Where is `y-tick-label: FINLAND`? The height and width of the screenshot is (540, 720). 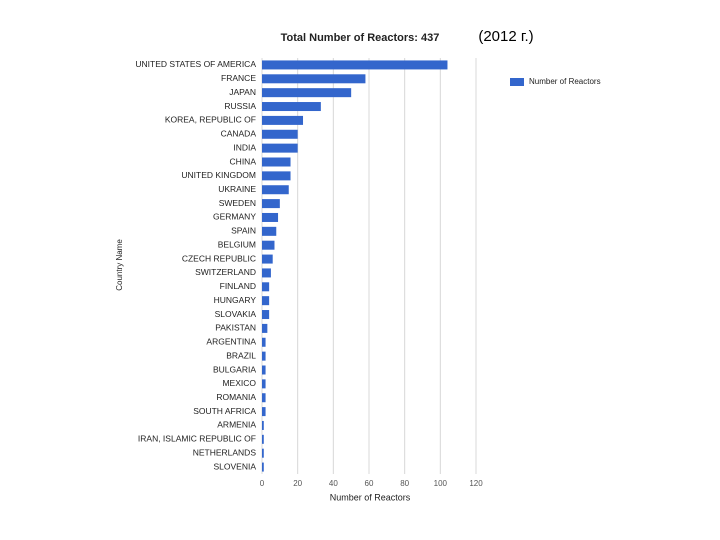
y-tick-label: FINLAND is located at coordinates (238, 286).